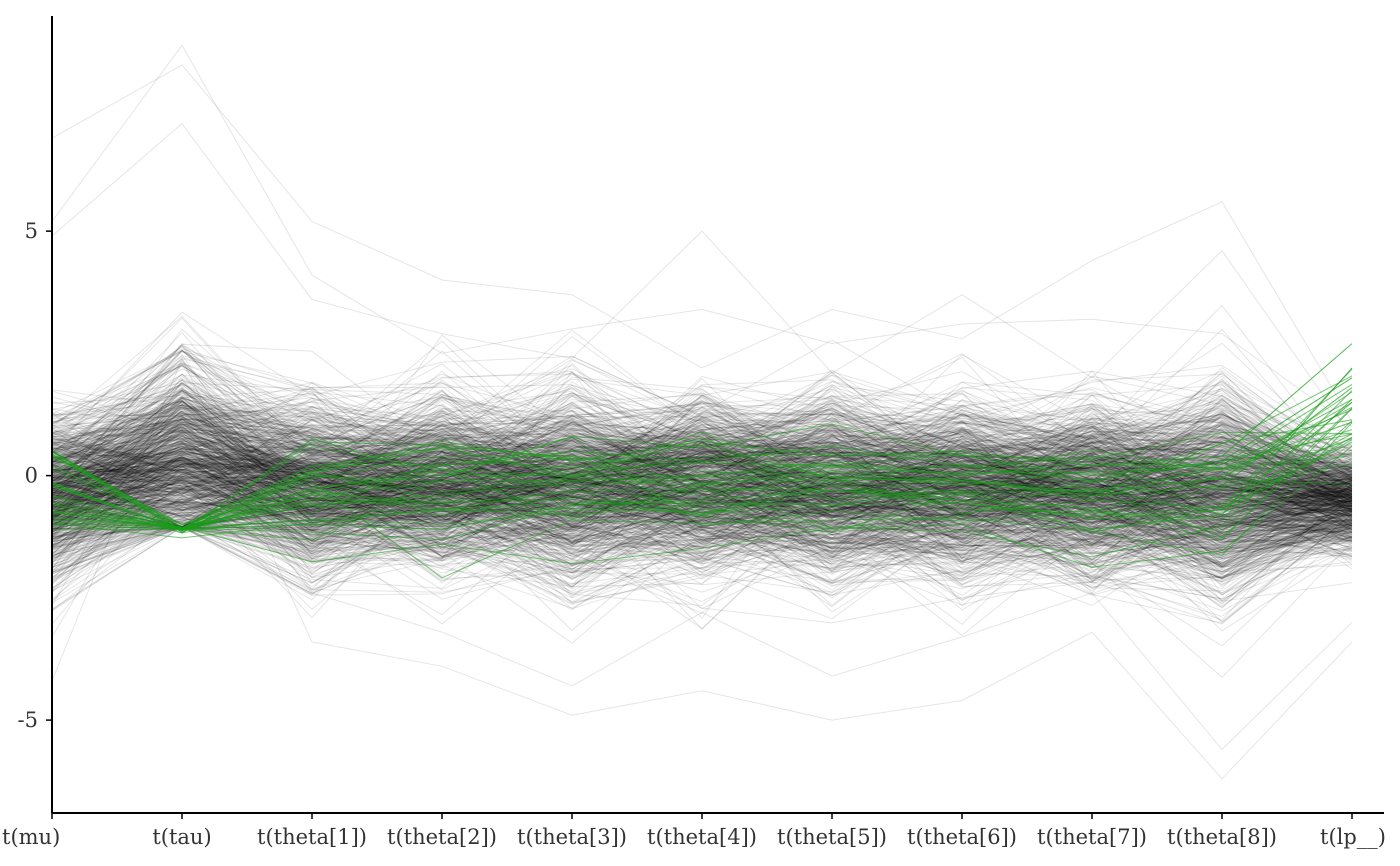  I want to click on x-tick-label: t(theta[5]), so click(832, 837).